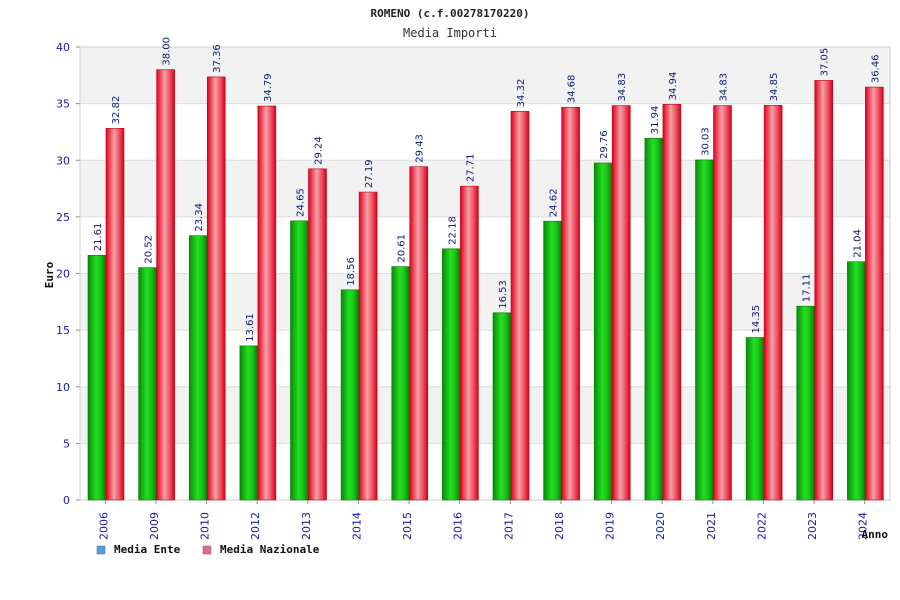 This screenshot has width=900, height=600. I want to click on data-label: 27.19, so click(369, 173).